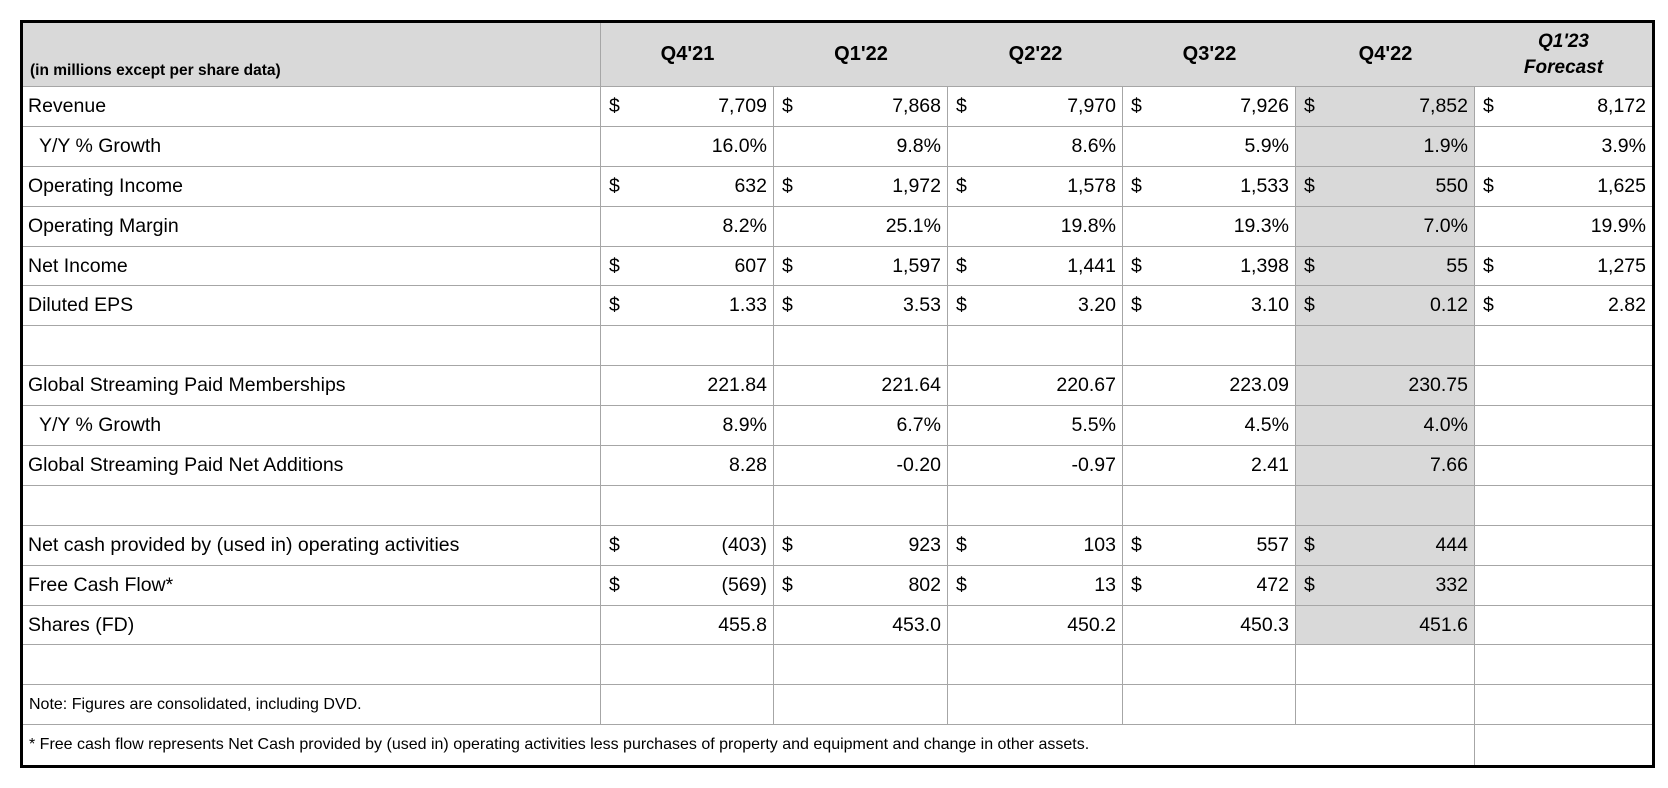 The height and width of the screenshot is (788, 1668). Describe the element at coordinates (687, 186) in the screenshot. I see `value-cell: $632` at that location.